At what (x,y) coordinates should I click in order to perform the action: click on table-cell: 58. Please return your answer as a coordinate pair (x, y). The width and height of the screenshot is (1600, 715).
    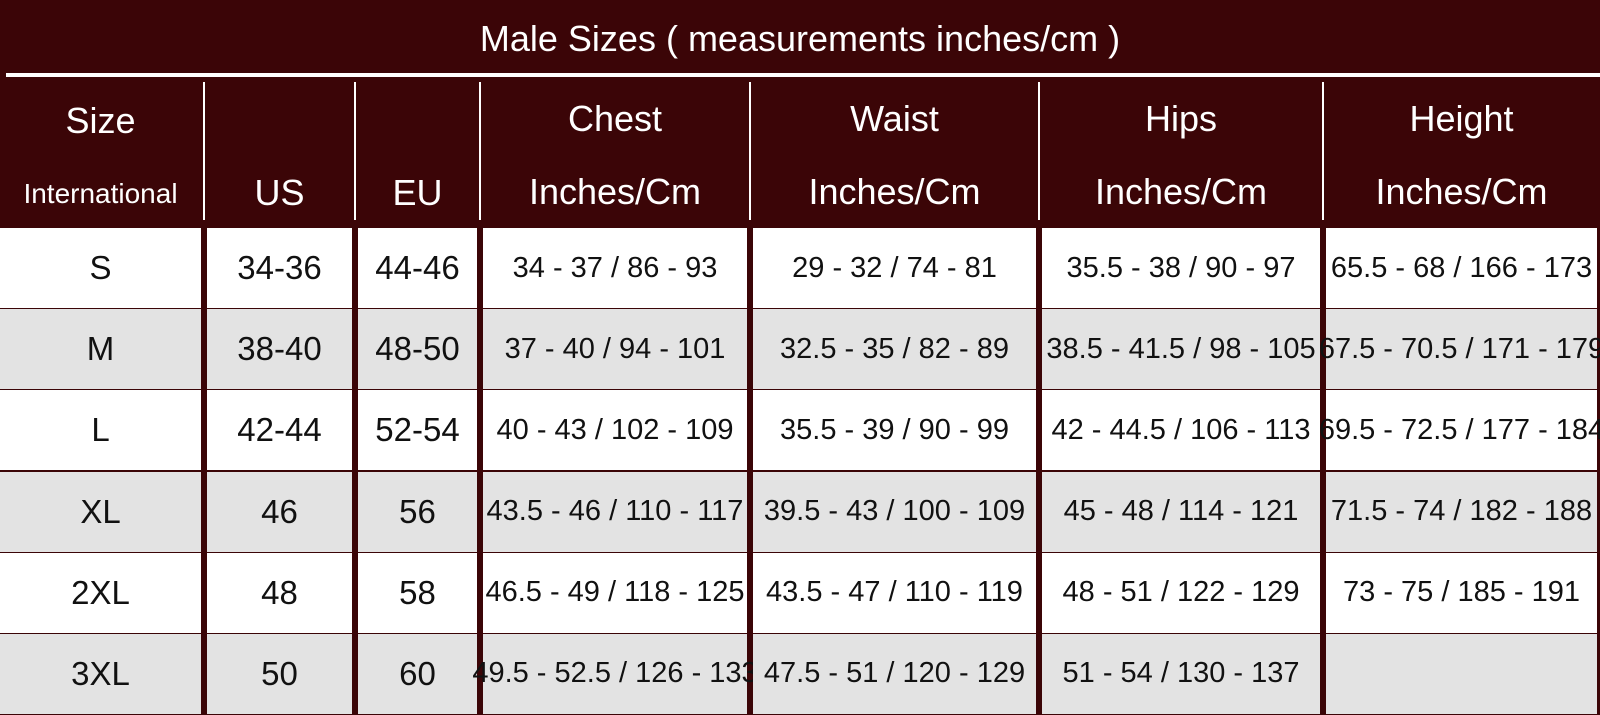
    Looking at the image, I should click on (417, 592).